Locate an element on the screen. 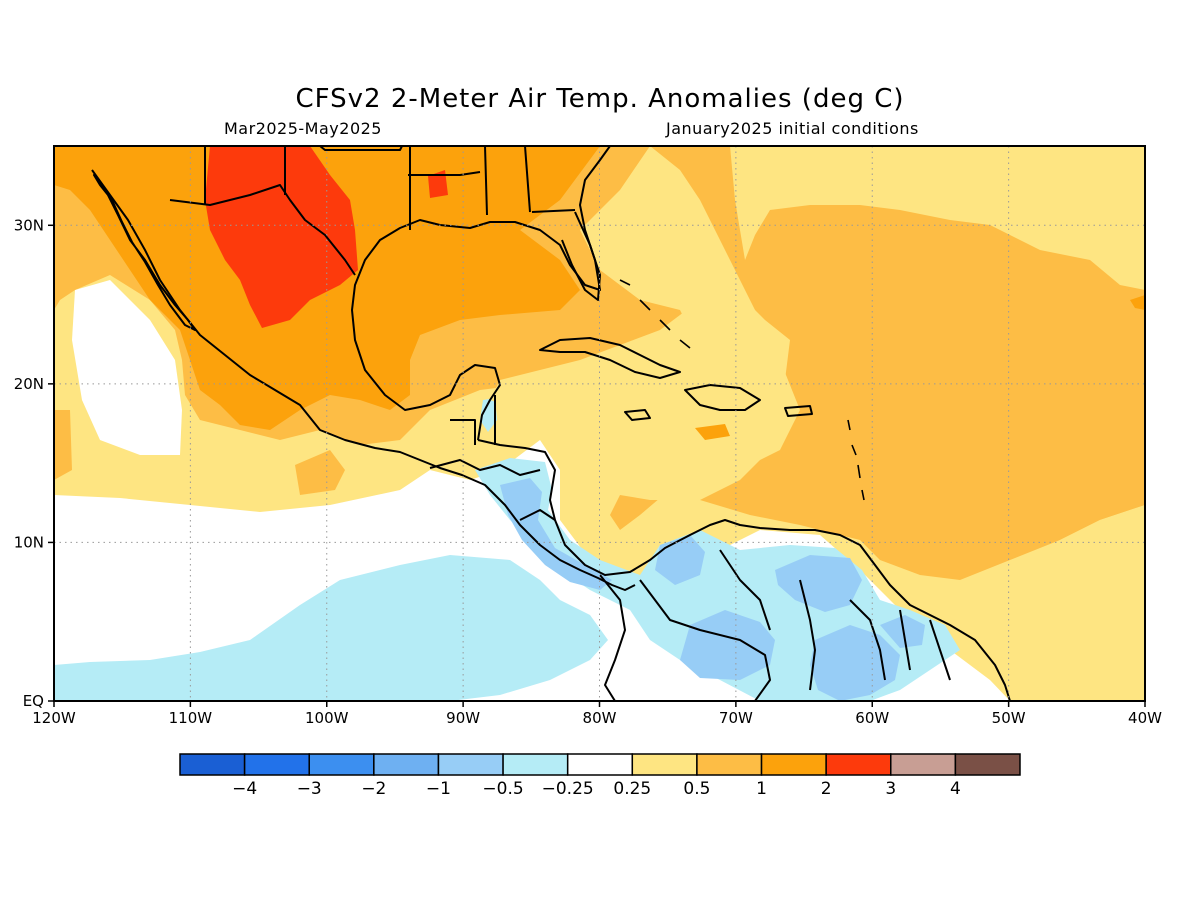 Image resolution: width=1200 pixels, height=900 pixels. tick-label-lon: 90W is located at coordinates (463, 718).